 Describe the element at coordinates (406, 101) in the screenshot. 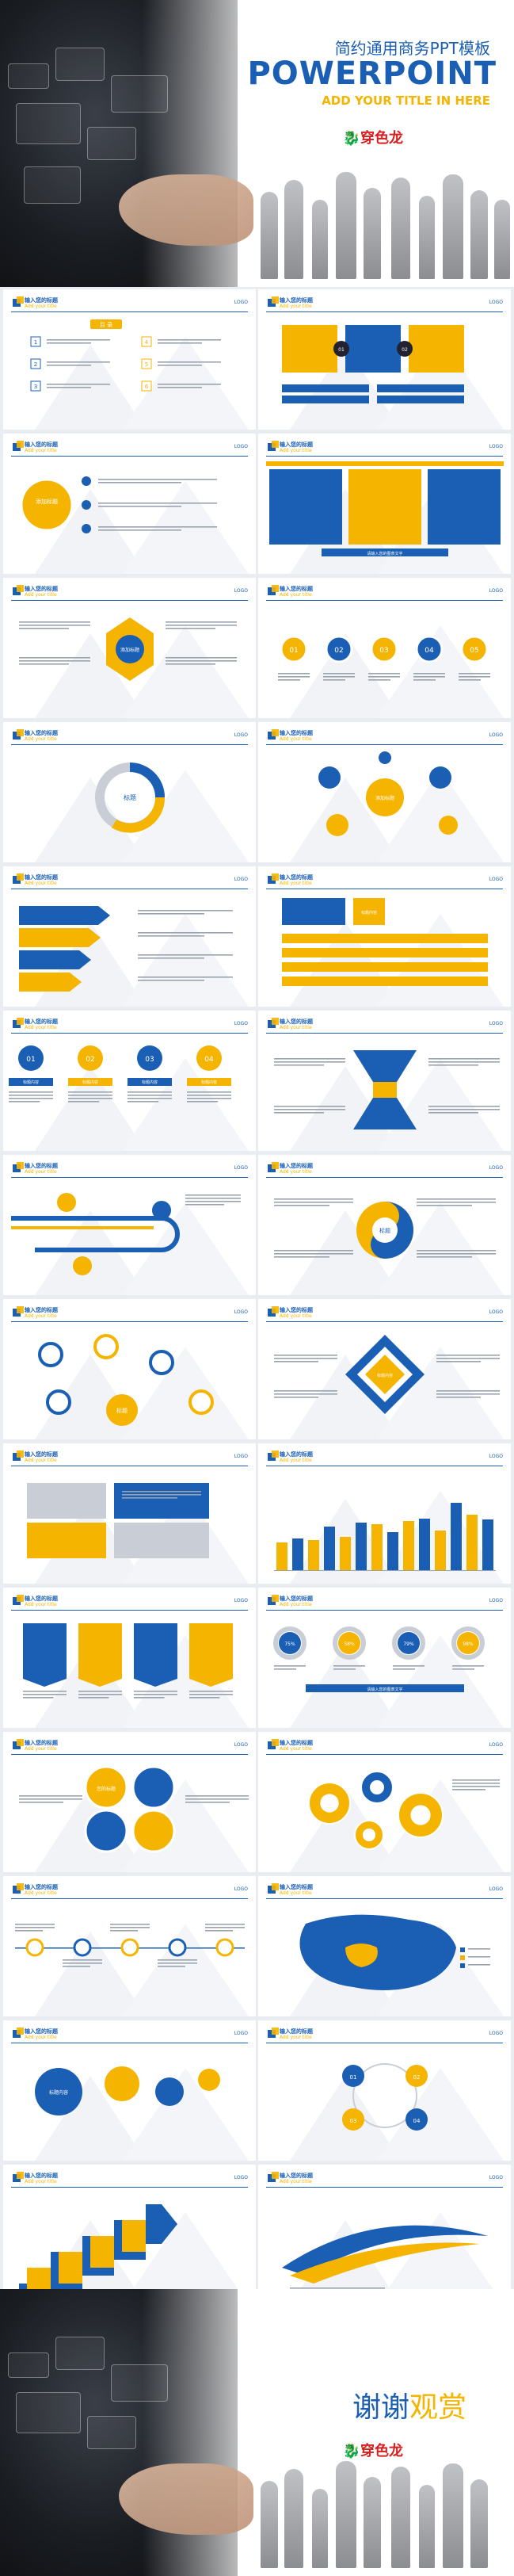

I see `cover-subtitle: ADD YOUR TITLE IN HERE` at that location.